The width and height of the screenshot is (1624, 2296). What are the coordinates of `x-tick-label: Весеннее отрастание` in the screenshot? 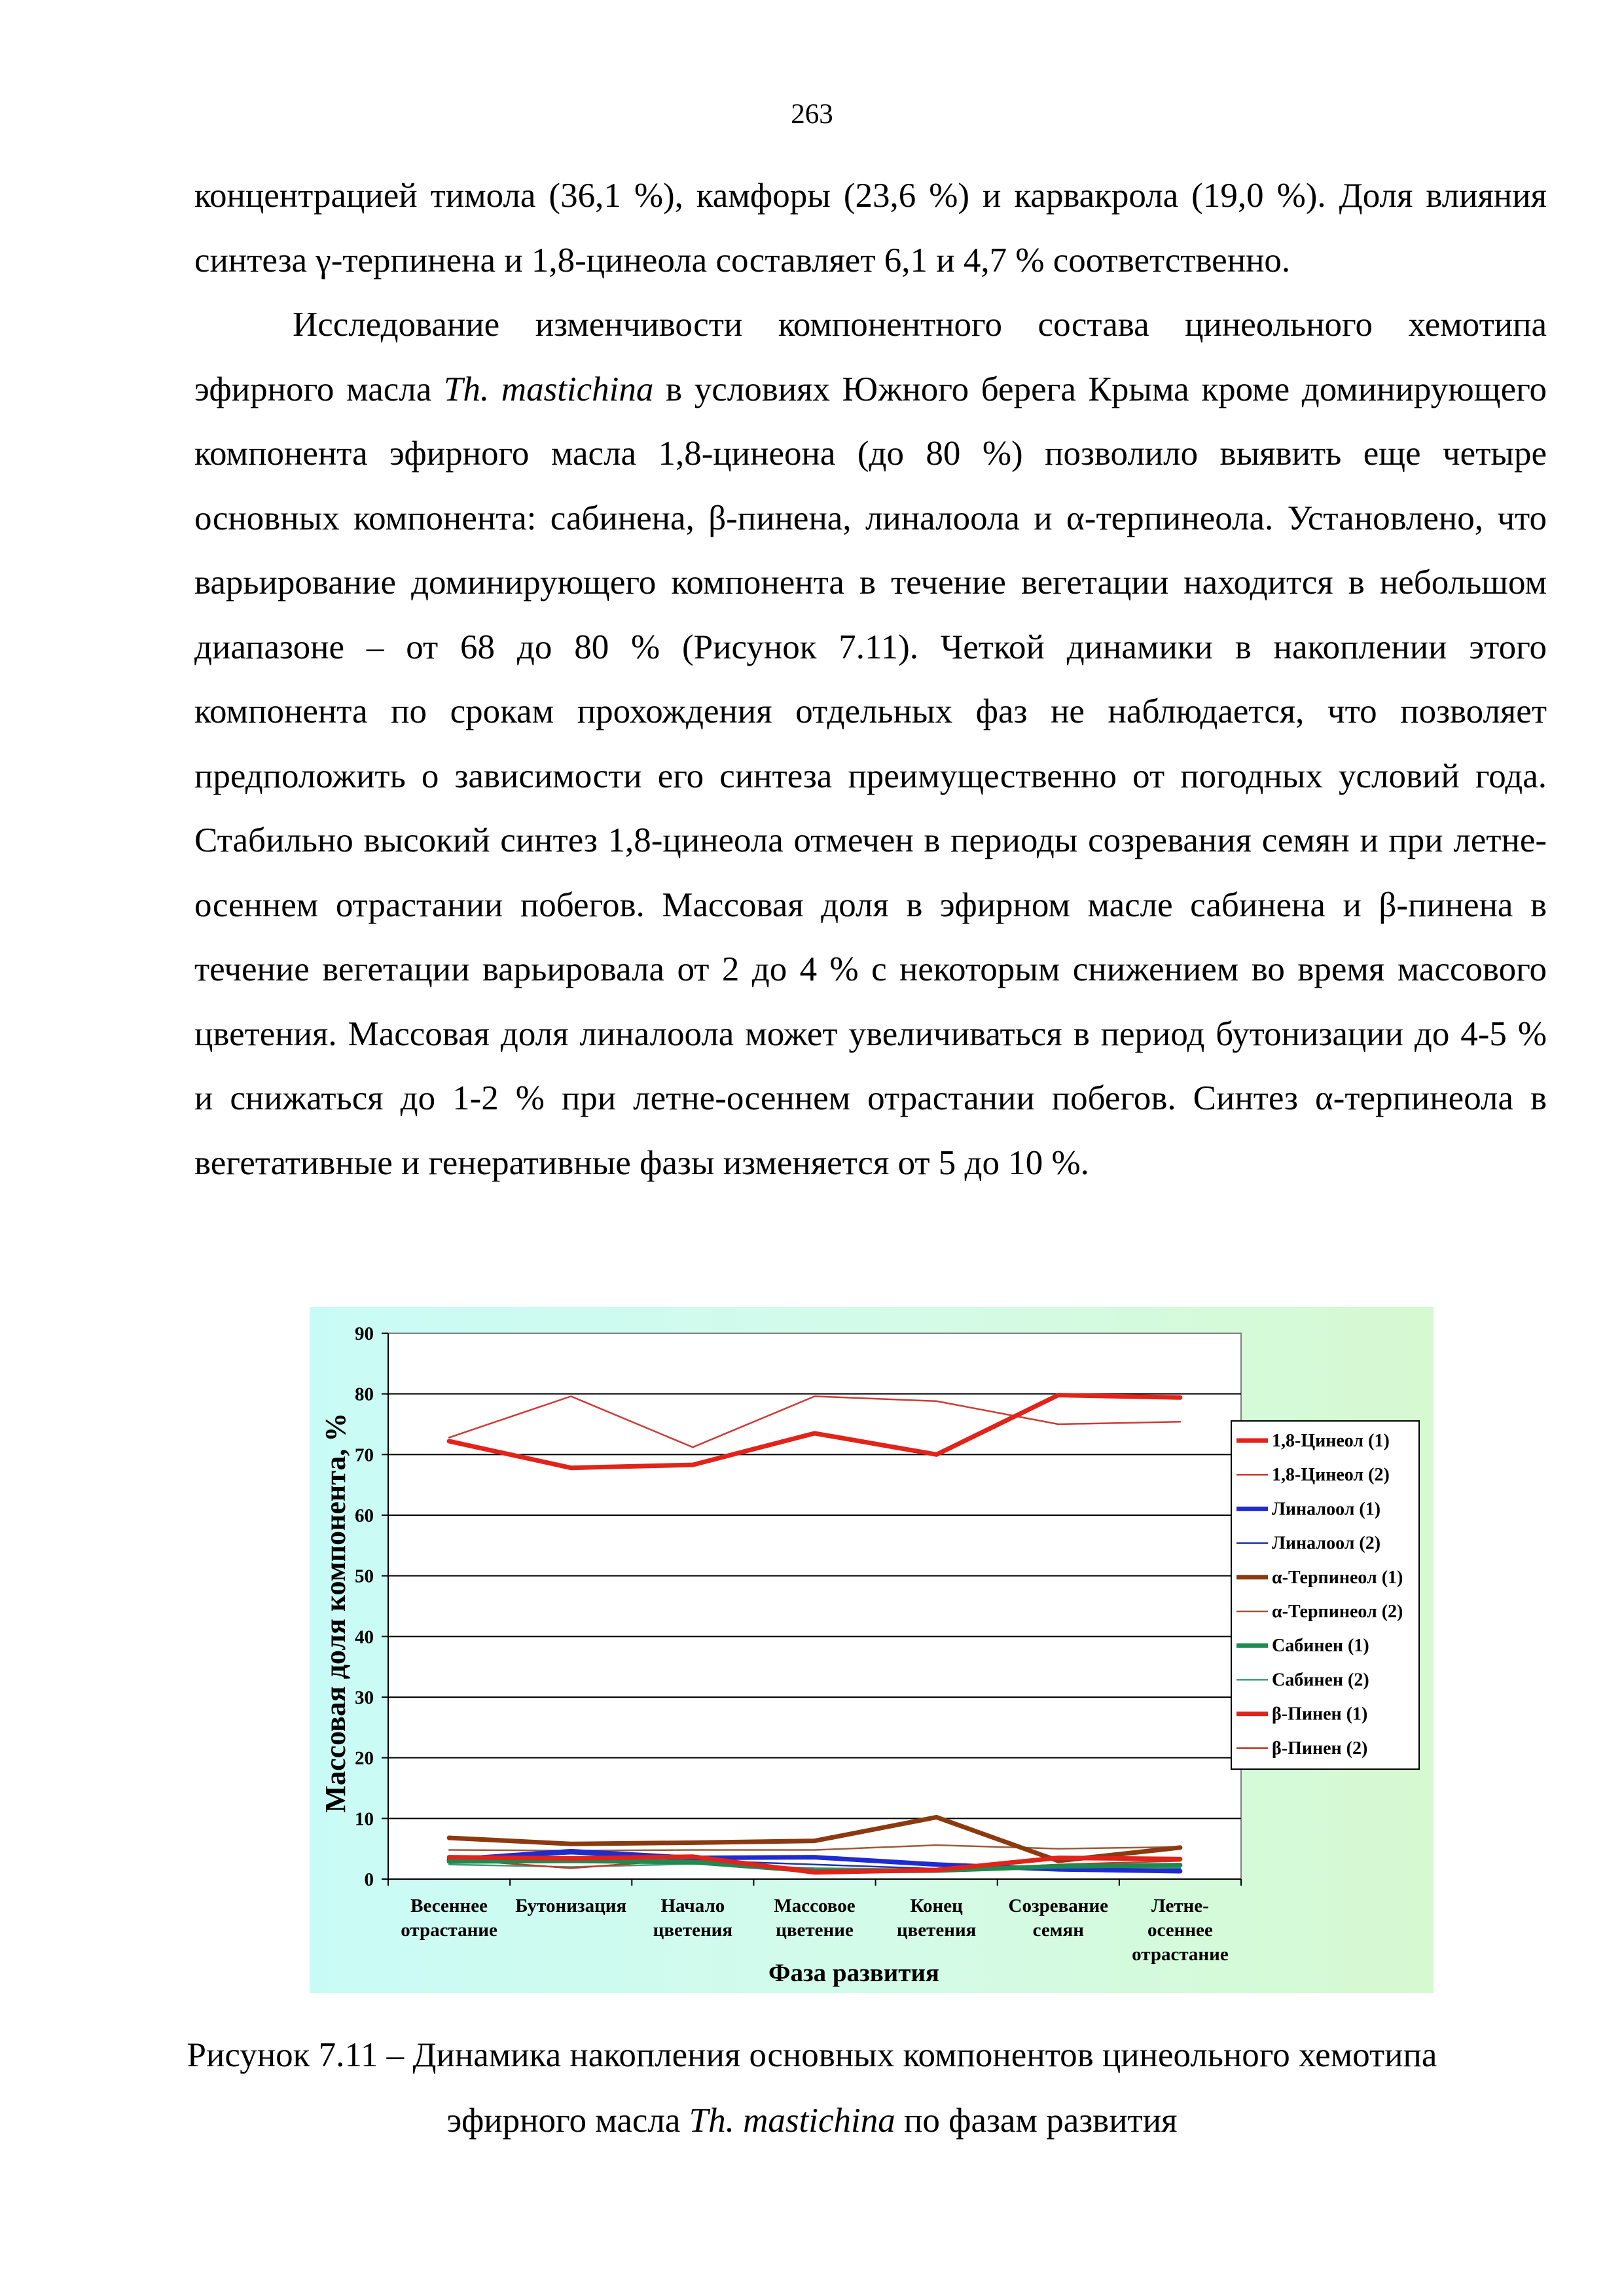 It's located at (449, 1918).